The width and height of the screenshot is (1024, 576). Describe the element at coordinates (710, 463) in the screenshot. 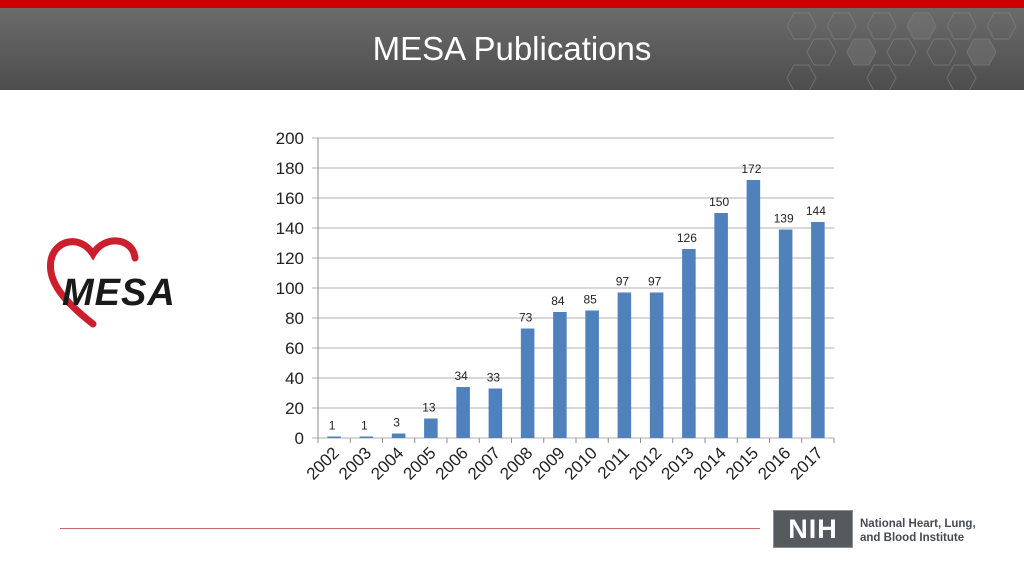

I see `x-tick-label: 2014` at that location.